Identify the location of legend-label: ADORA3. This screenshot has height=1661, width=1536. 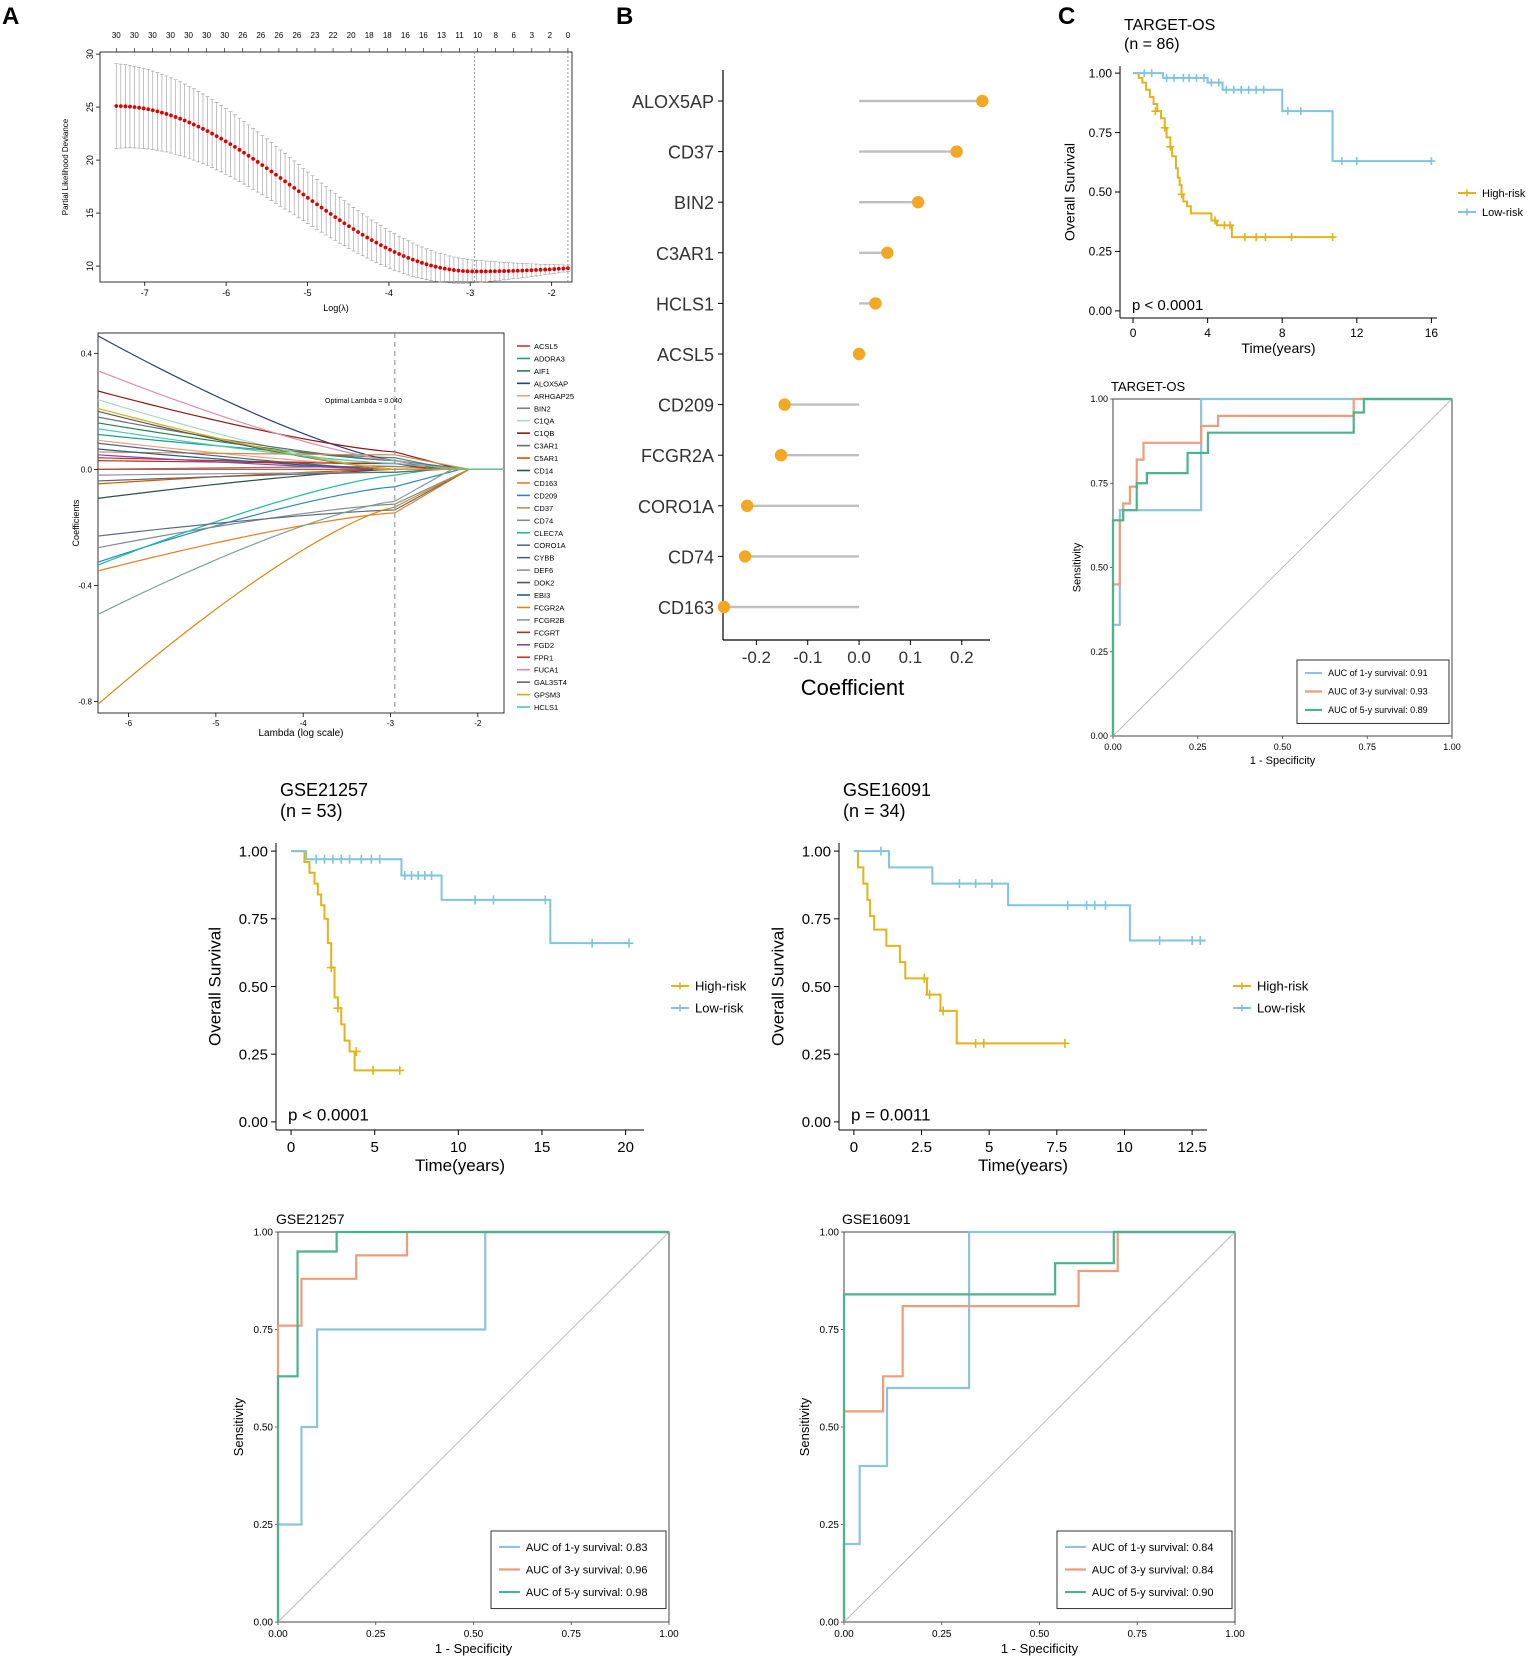
(549, 358).